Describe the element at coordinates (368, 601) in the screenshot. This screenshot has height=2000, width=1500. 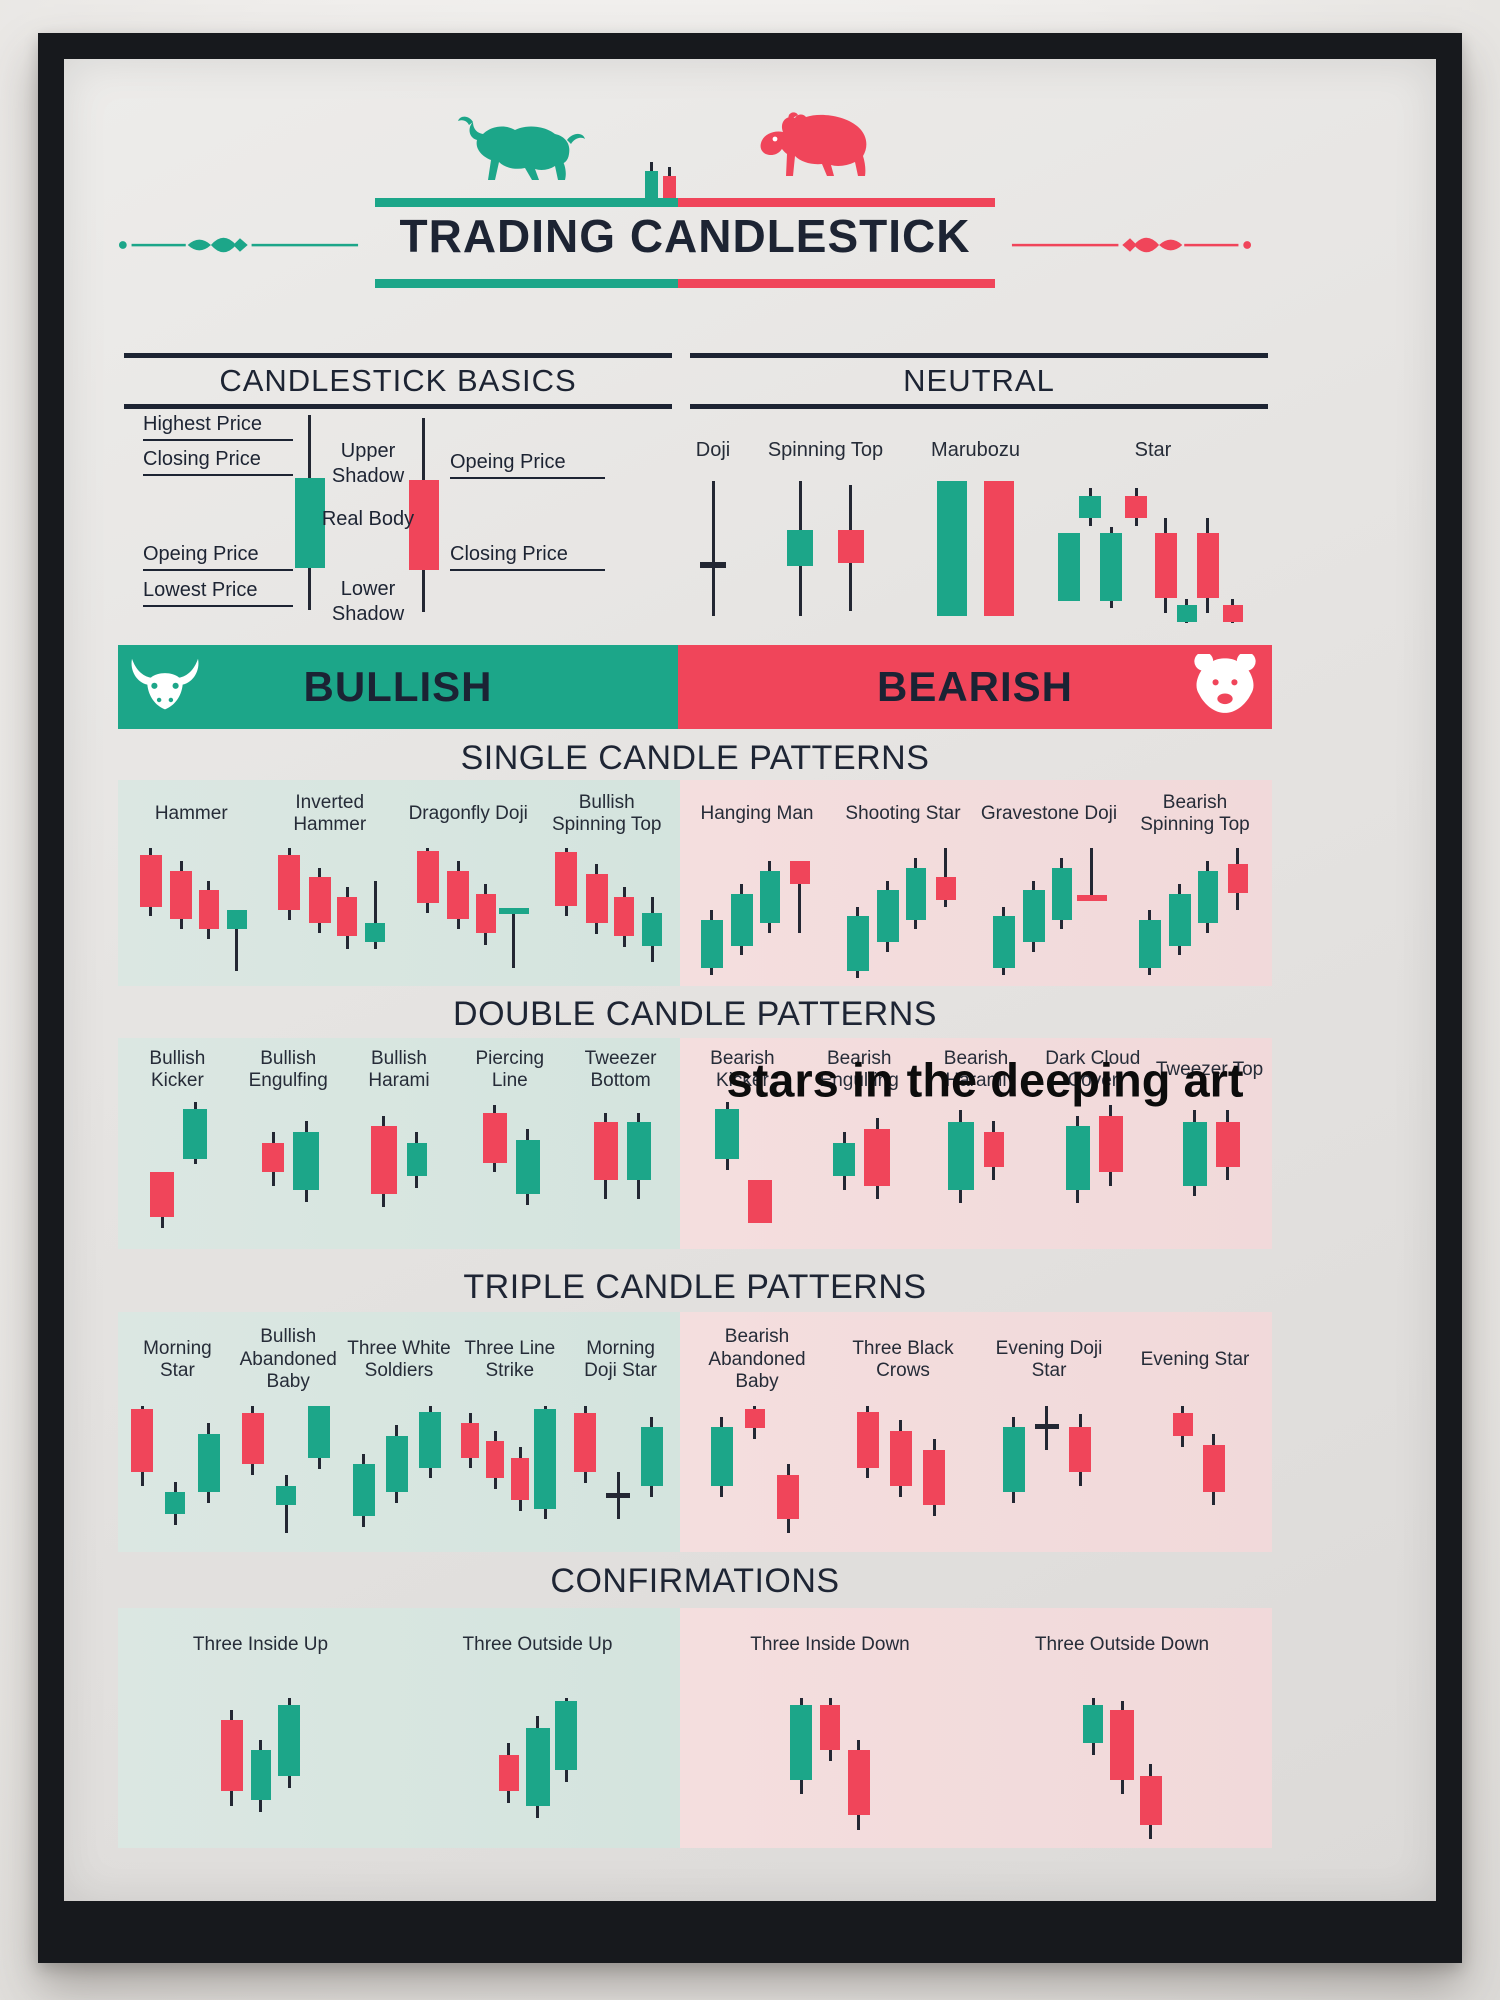
I see `label-lower-shadow: Lower Shadow` at that location.